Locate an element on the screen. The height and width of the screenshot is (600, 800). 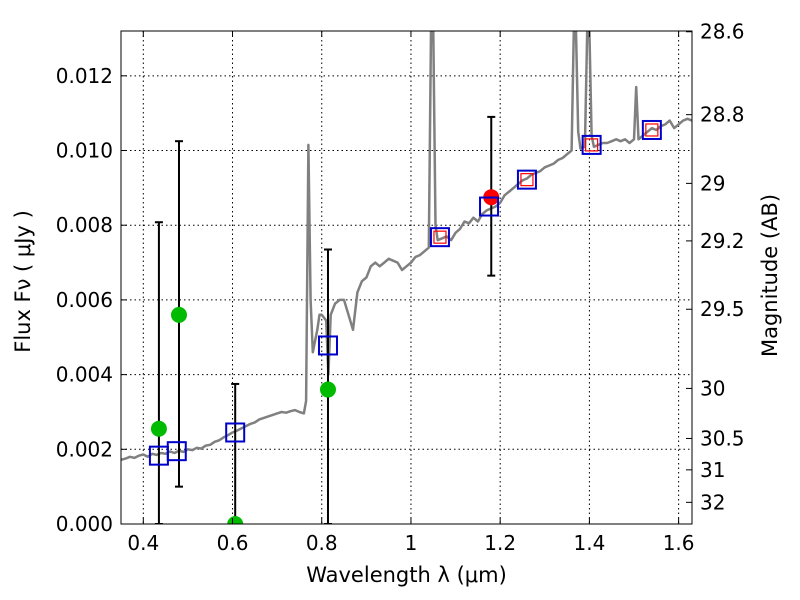
y2-tick-label: 29.5 is located at coordinates (722, 309).